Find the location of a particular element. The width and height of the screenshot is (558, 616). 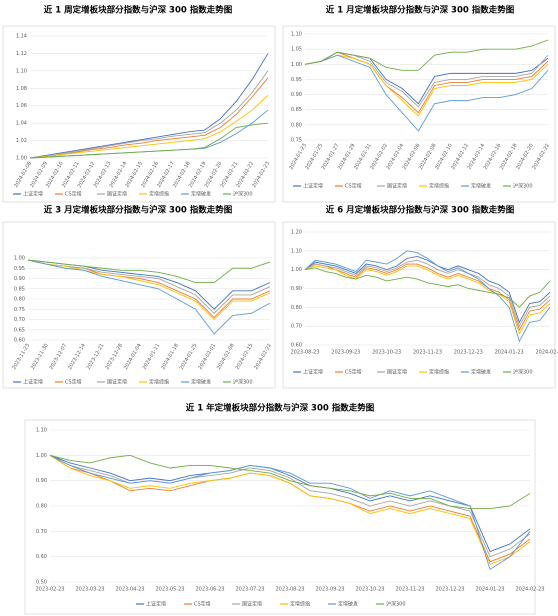

y-tick-label: 1.20 is located at coordinates (296, 233).